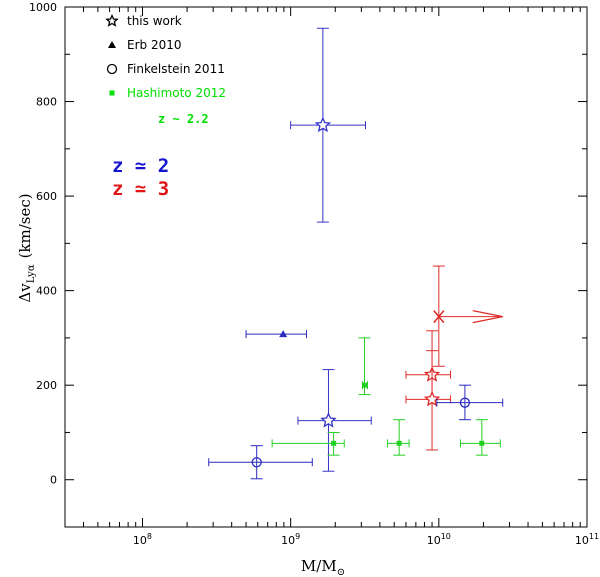 This screenshot has width=600, height=577. What do you see at coordinates (154, 21) in the screenshot?
I see `legend-label: this work` at bounding box center [154, 21].